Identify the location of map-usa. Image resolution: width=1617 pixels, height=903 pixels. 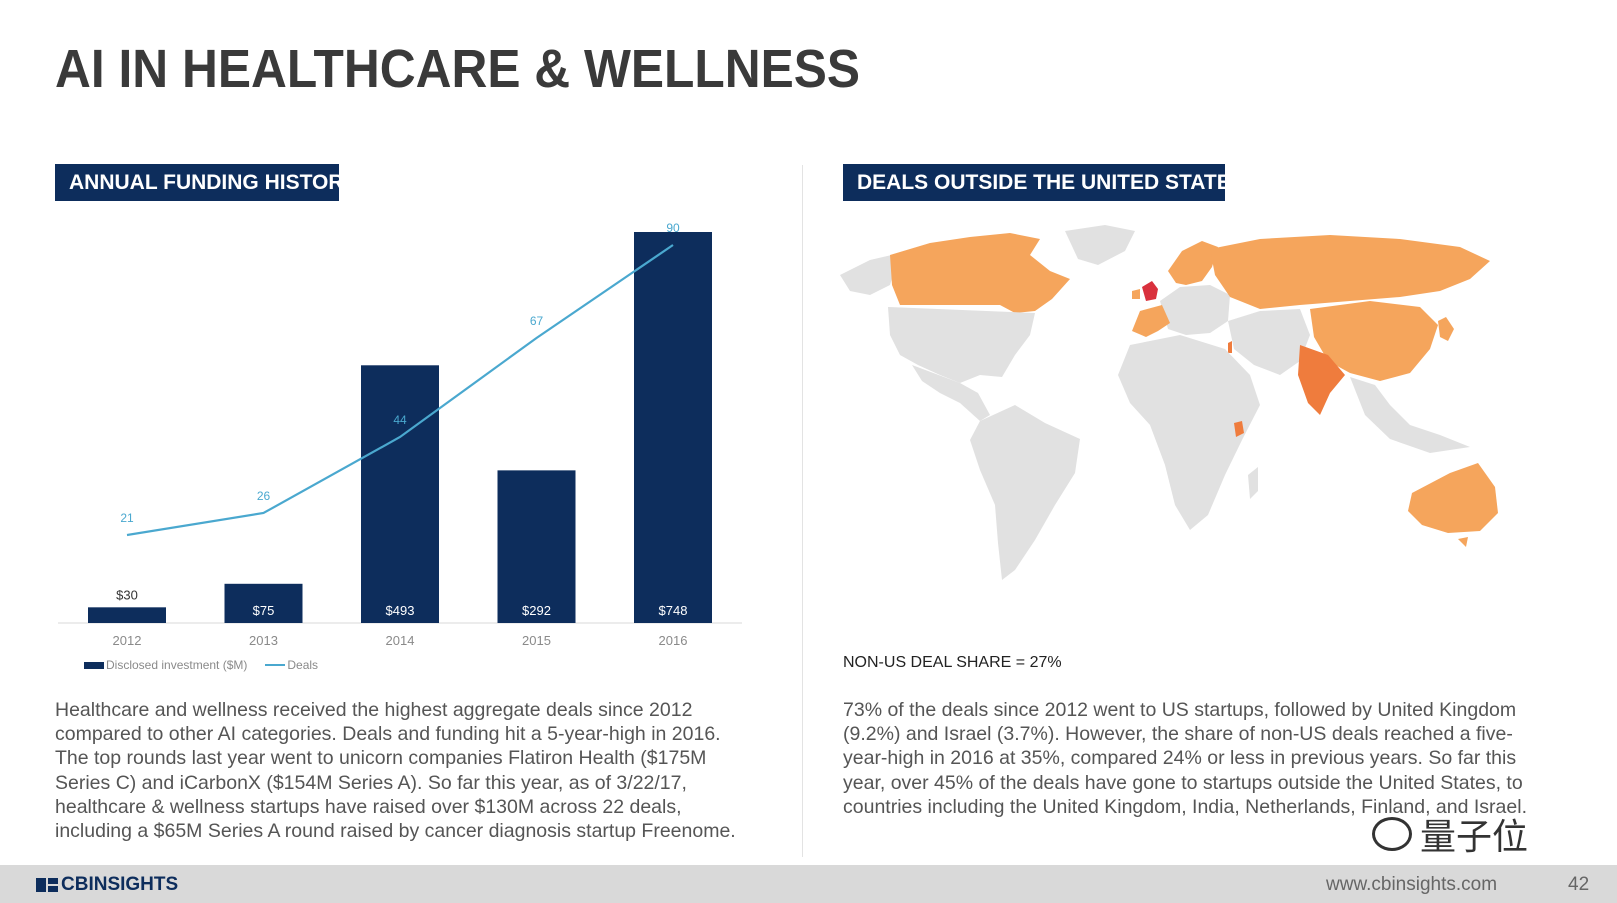
(961, 345).